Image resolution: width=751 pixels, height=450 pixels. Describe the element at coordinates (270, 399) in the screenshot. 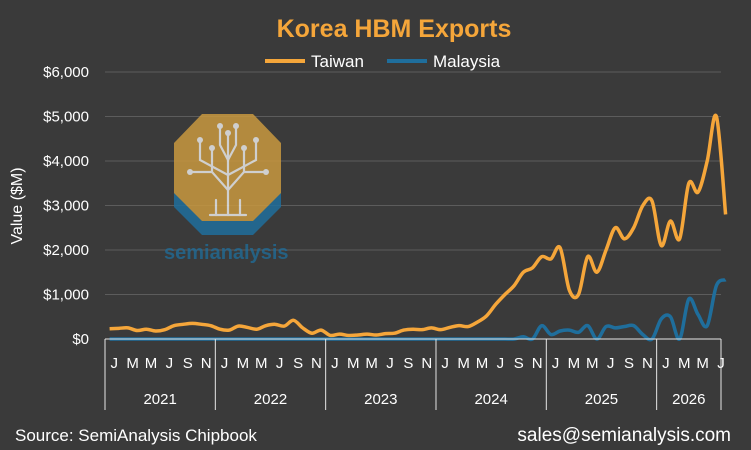

I see `year-label: 2022` at that location.